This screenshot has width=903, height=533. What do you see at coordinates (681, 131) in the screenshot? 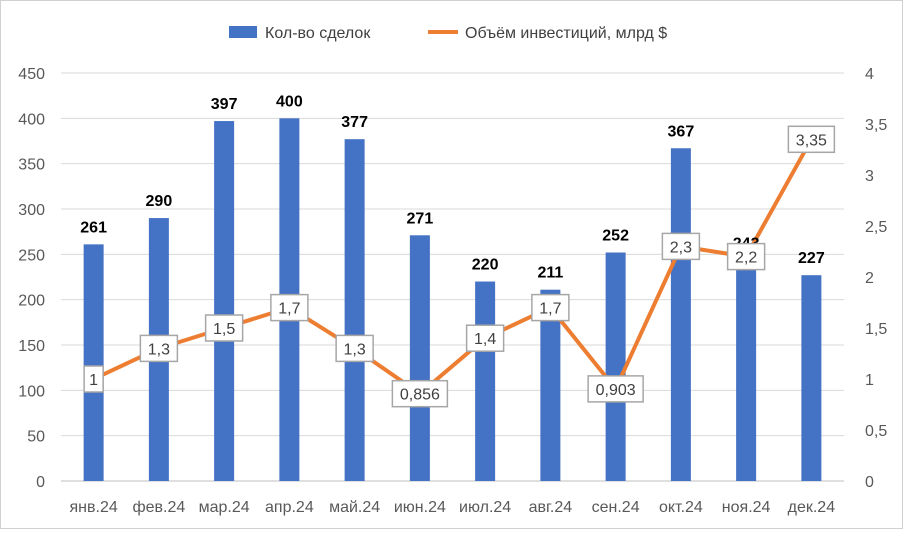
I see `bar-value-label: 367` at bounding box center [681, 131].